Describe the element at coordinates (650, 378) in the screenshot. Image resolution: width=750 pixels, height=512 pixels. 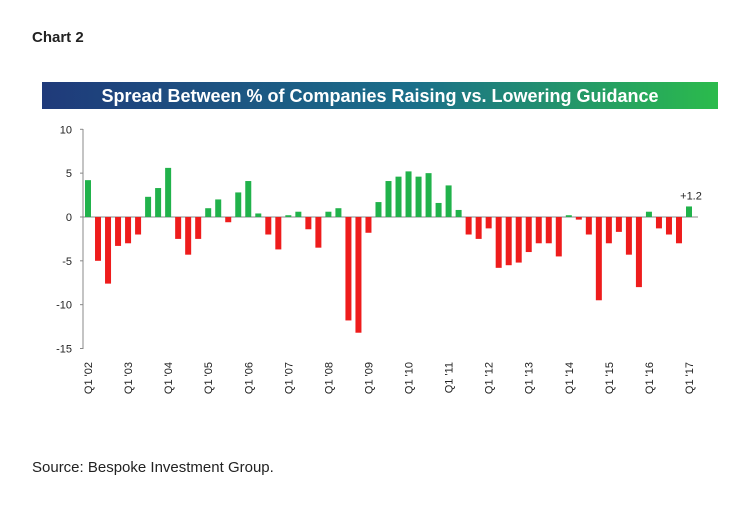
I see `x-tick-label: Q1 '16` at that location.